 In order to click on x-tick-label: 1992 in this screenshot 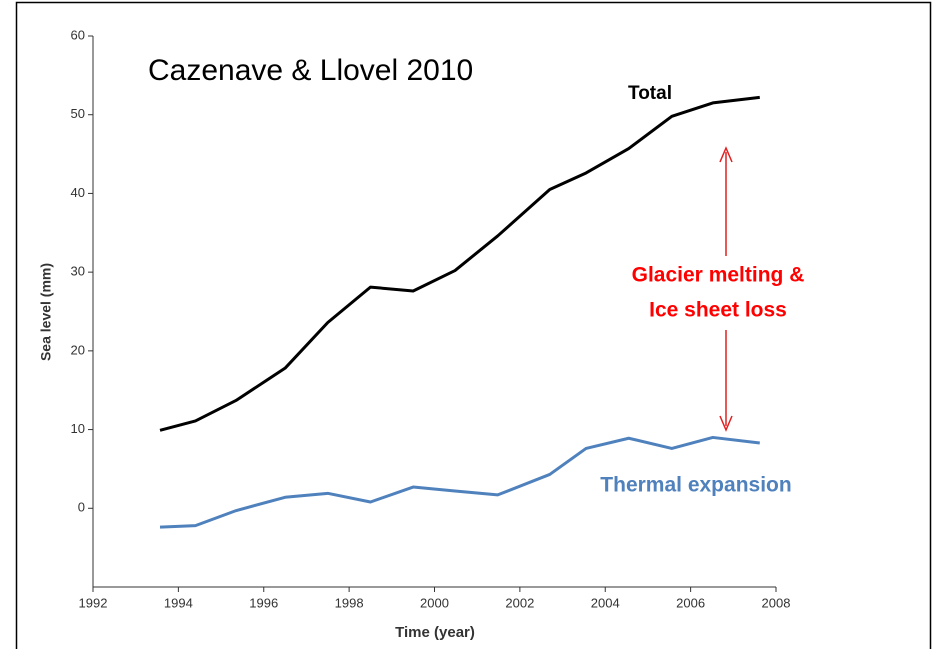, I will do `click(93, 602)`.